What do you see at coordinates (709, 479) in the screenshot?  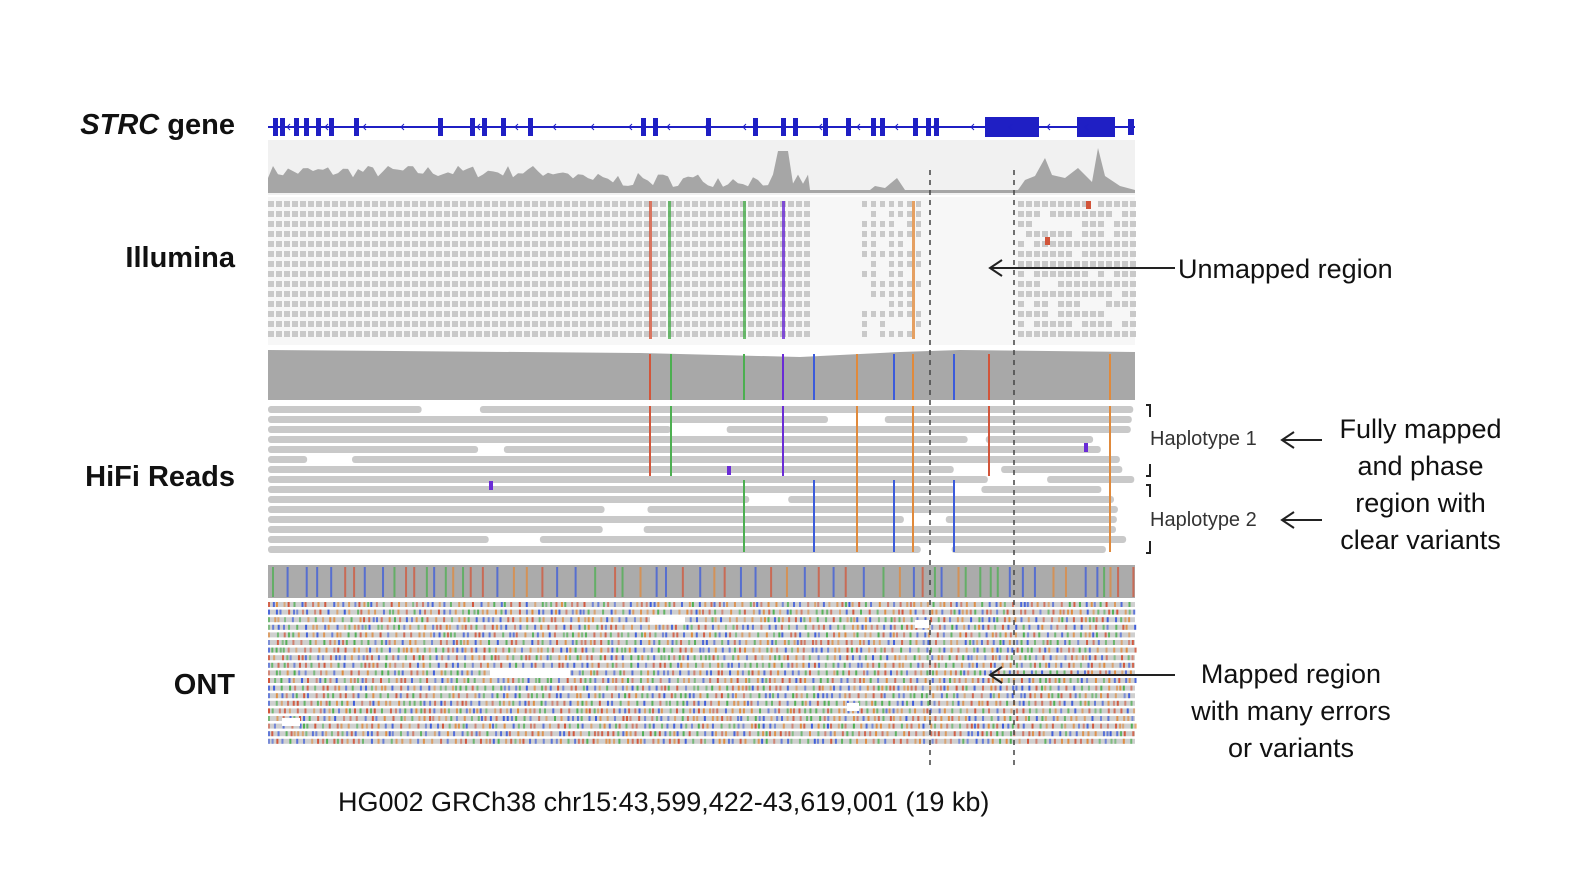 I see `hifi-reads-track` at bounding box center [709, 479].